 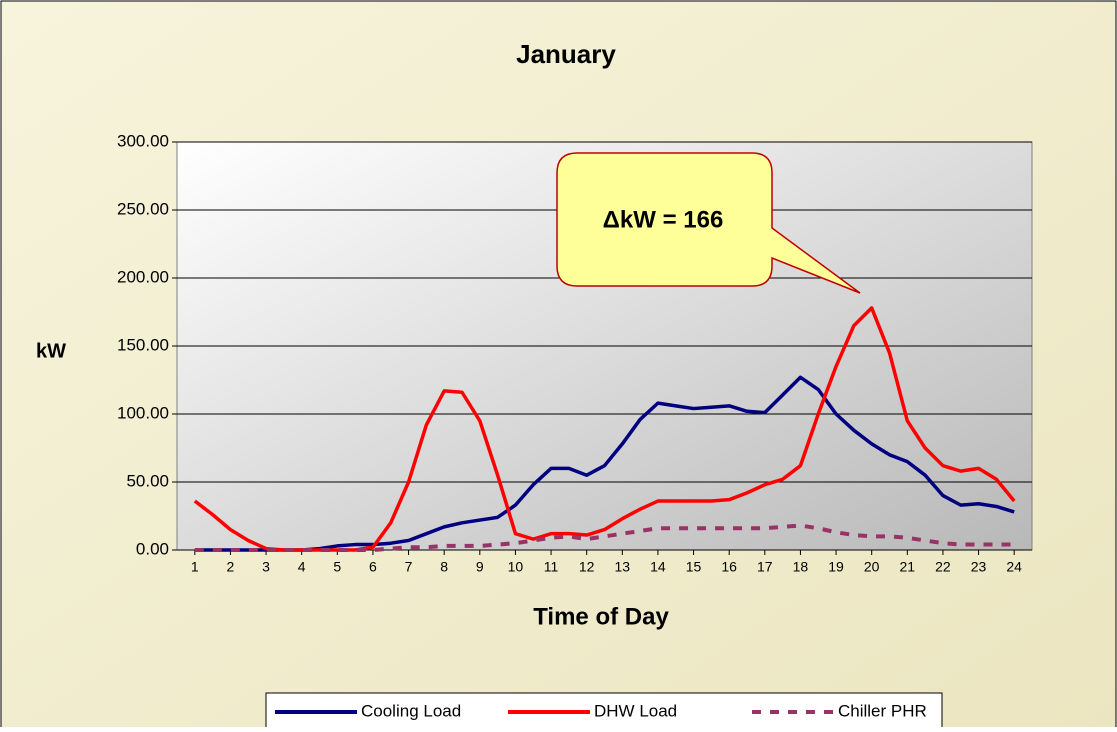 What do you see at coordinates (801, 567) in the screenshot?
I see `x-tick-label: 18` at bounding box center [801, 567].